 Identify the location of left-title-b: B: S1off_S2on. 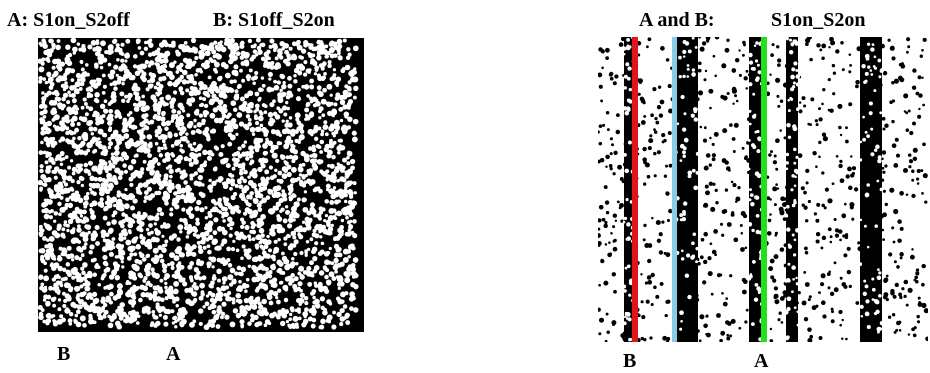
(274, 20).